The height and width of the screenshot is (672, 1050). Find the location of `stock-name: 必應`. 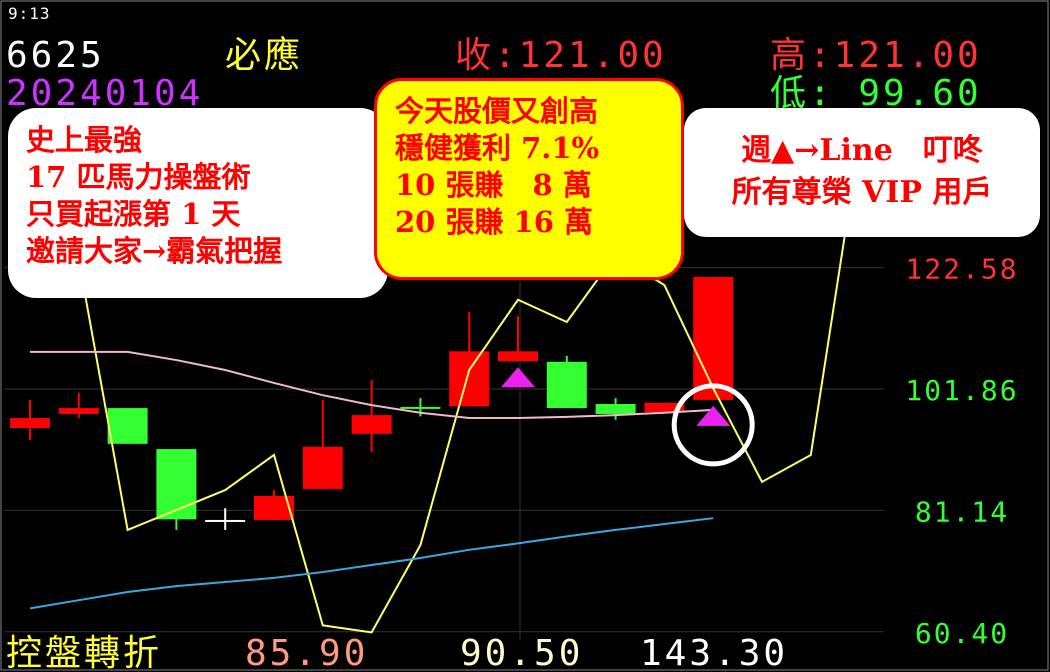

stock-name: 必應 is located at coordinates (264, 55).